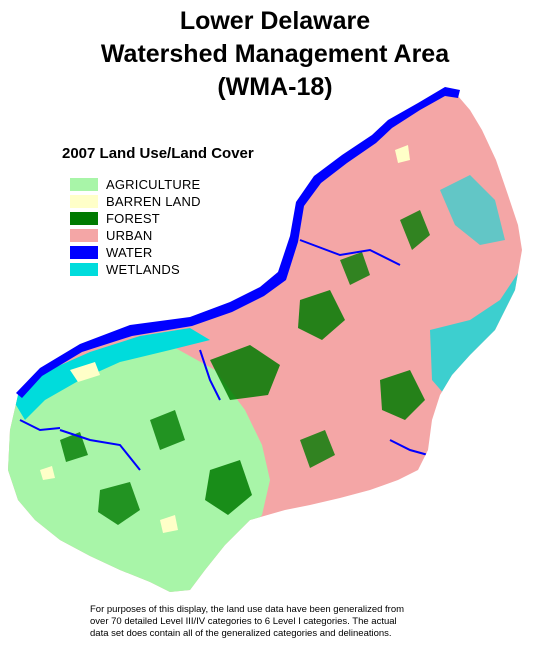 The height and width of the screenshot is (655, 550). I want to click on urban-swatch, so click(84, 235).